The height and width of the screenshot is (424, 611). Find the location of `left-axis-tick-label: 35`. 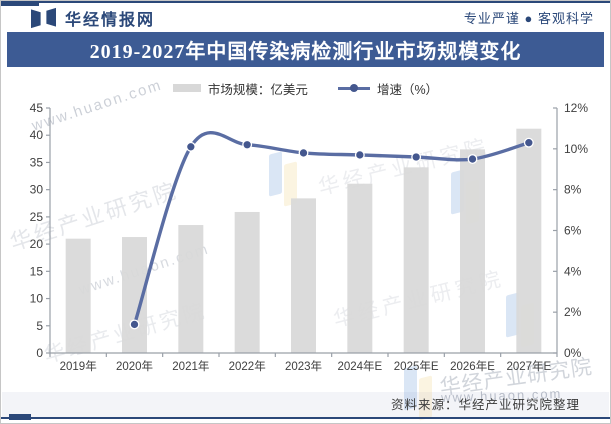

left-axis-tick-label: 35 is located at coordinates (37, 162).